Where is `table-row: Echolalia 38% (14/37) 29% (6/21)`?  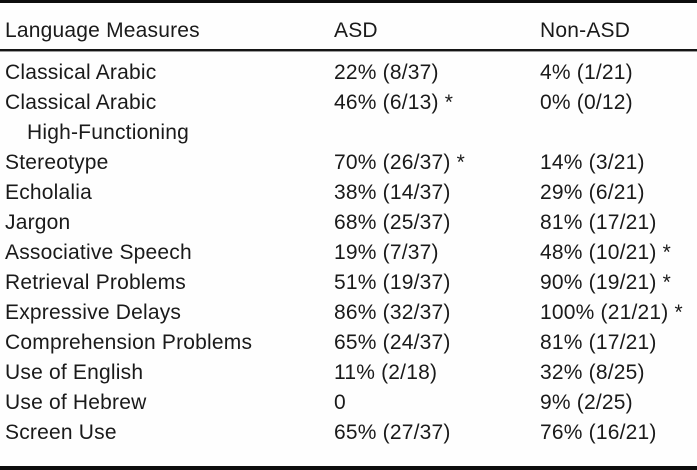
table-row: Echolalia 38% (14/37) 29% (6/21) is located at coordinates (349, 193).